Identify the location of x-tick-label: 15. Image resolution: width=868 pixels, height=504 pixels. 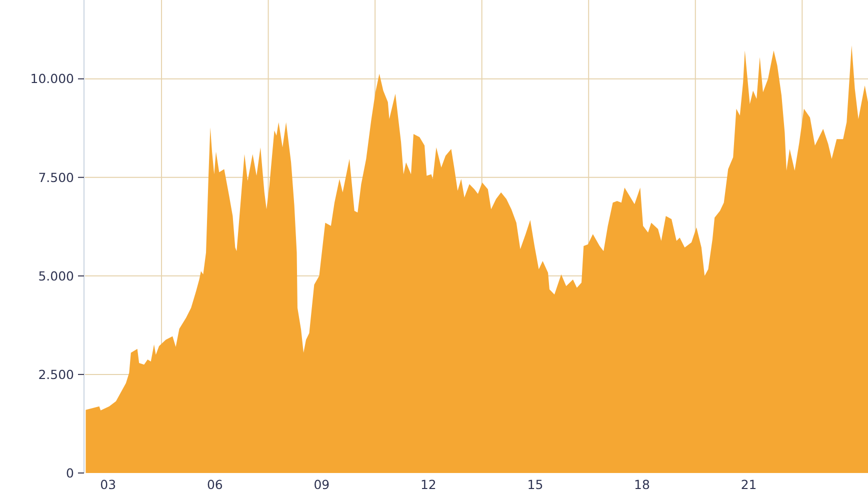
(535, 484).